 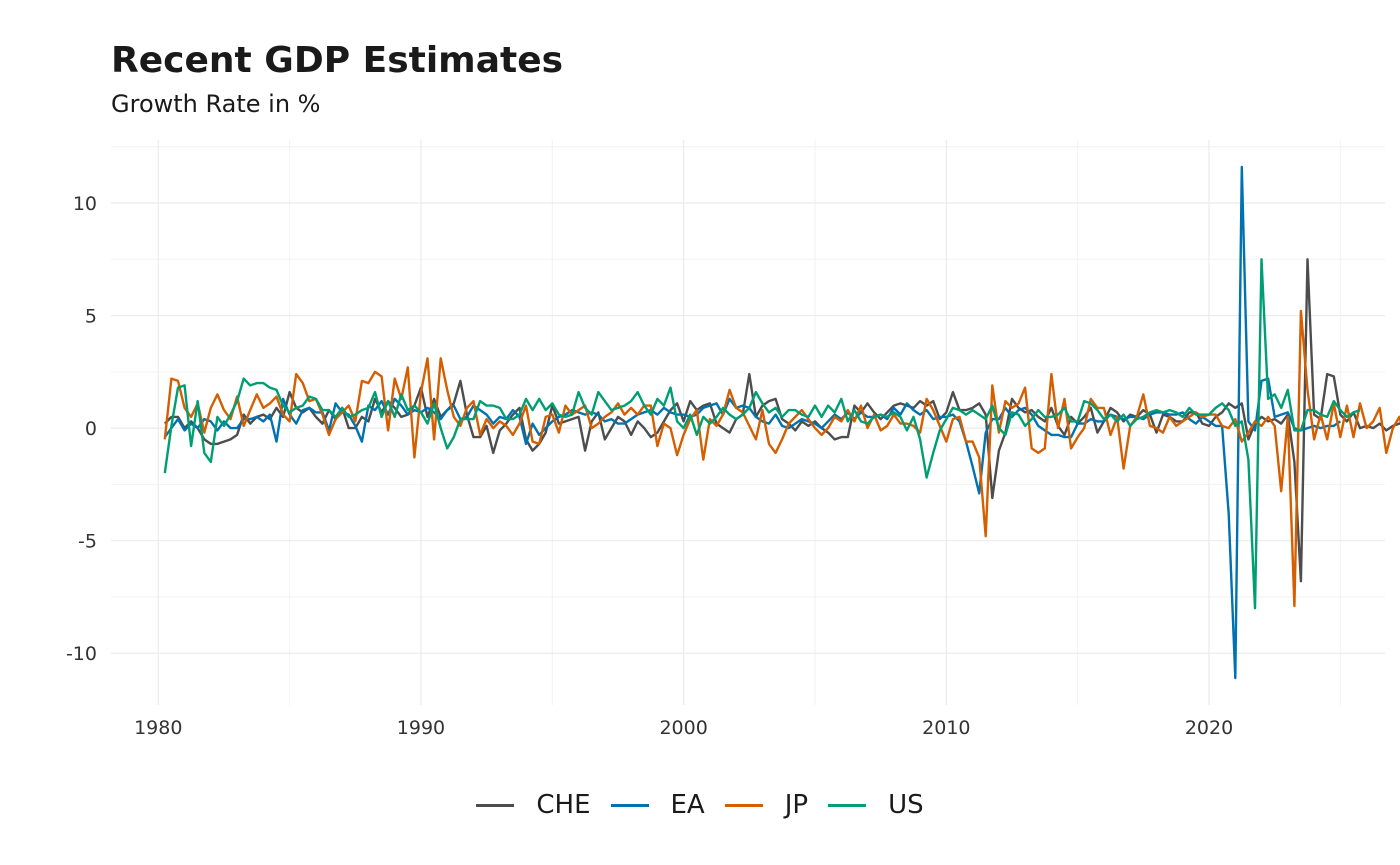 What do you see at coordinates (85, 204) in the screenshot?
I see `y-tick-label: 10` at bounding box center [85, 204].